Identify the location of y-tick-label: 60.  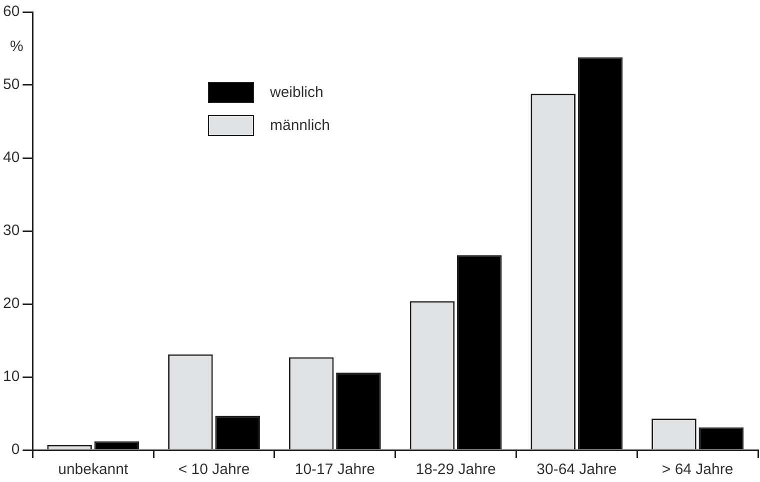
(11, 11).